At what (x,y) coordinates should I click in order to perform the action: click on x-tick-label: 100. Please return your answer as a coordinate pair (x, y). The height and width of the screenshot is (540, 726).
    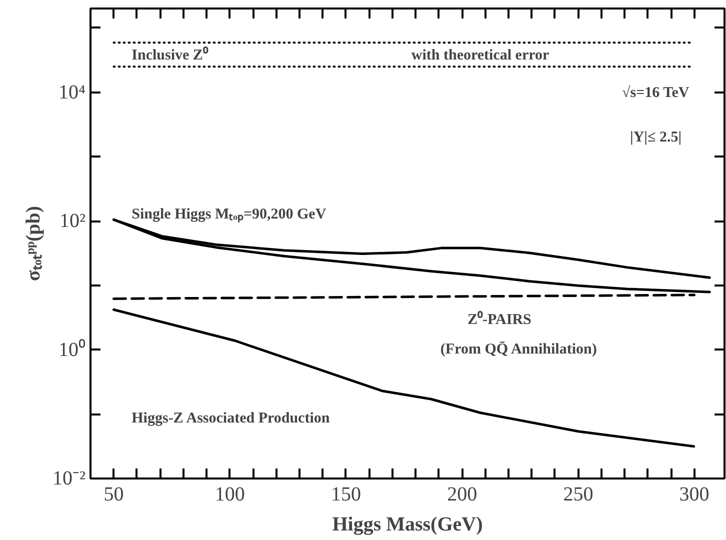
    Looking at the image, I should click on (229, 495).